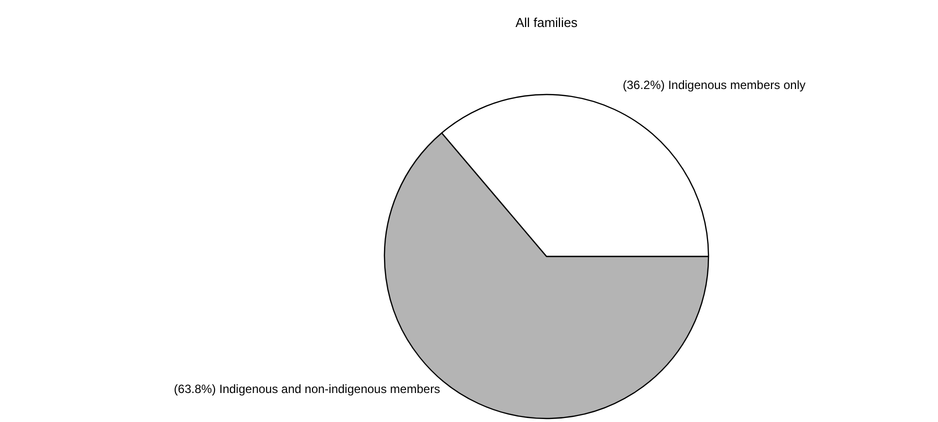 This screenshot has width=938, height=422. I want to click on slice-label: (63.8%) Indigenous and non-indigenous members, so click(307, 389).